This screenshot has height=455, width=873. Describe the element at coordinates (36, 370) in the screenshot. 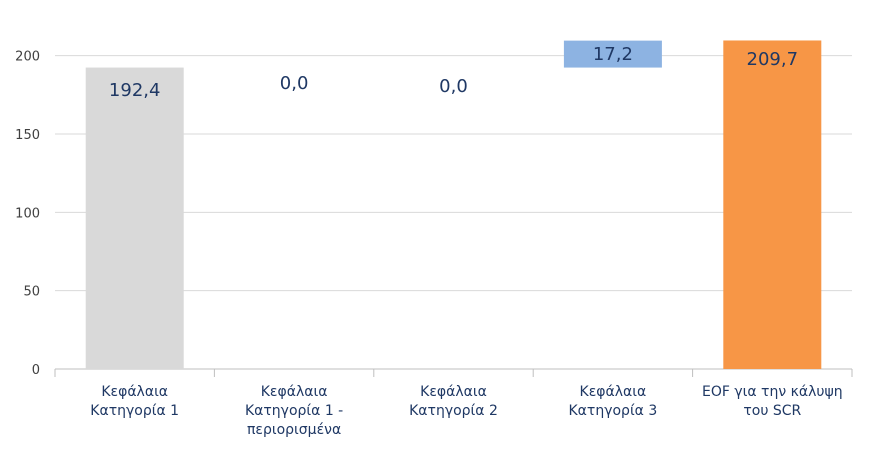

I see `y-tick-label: 0` at that location.